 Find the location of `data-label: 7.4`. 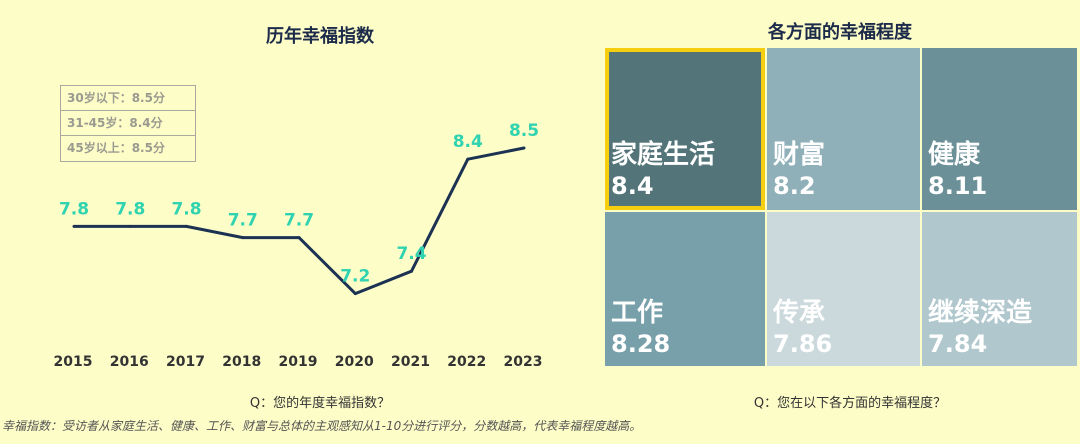

data-label: 7.4 is located at coordinates (411, 254).